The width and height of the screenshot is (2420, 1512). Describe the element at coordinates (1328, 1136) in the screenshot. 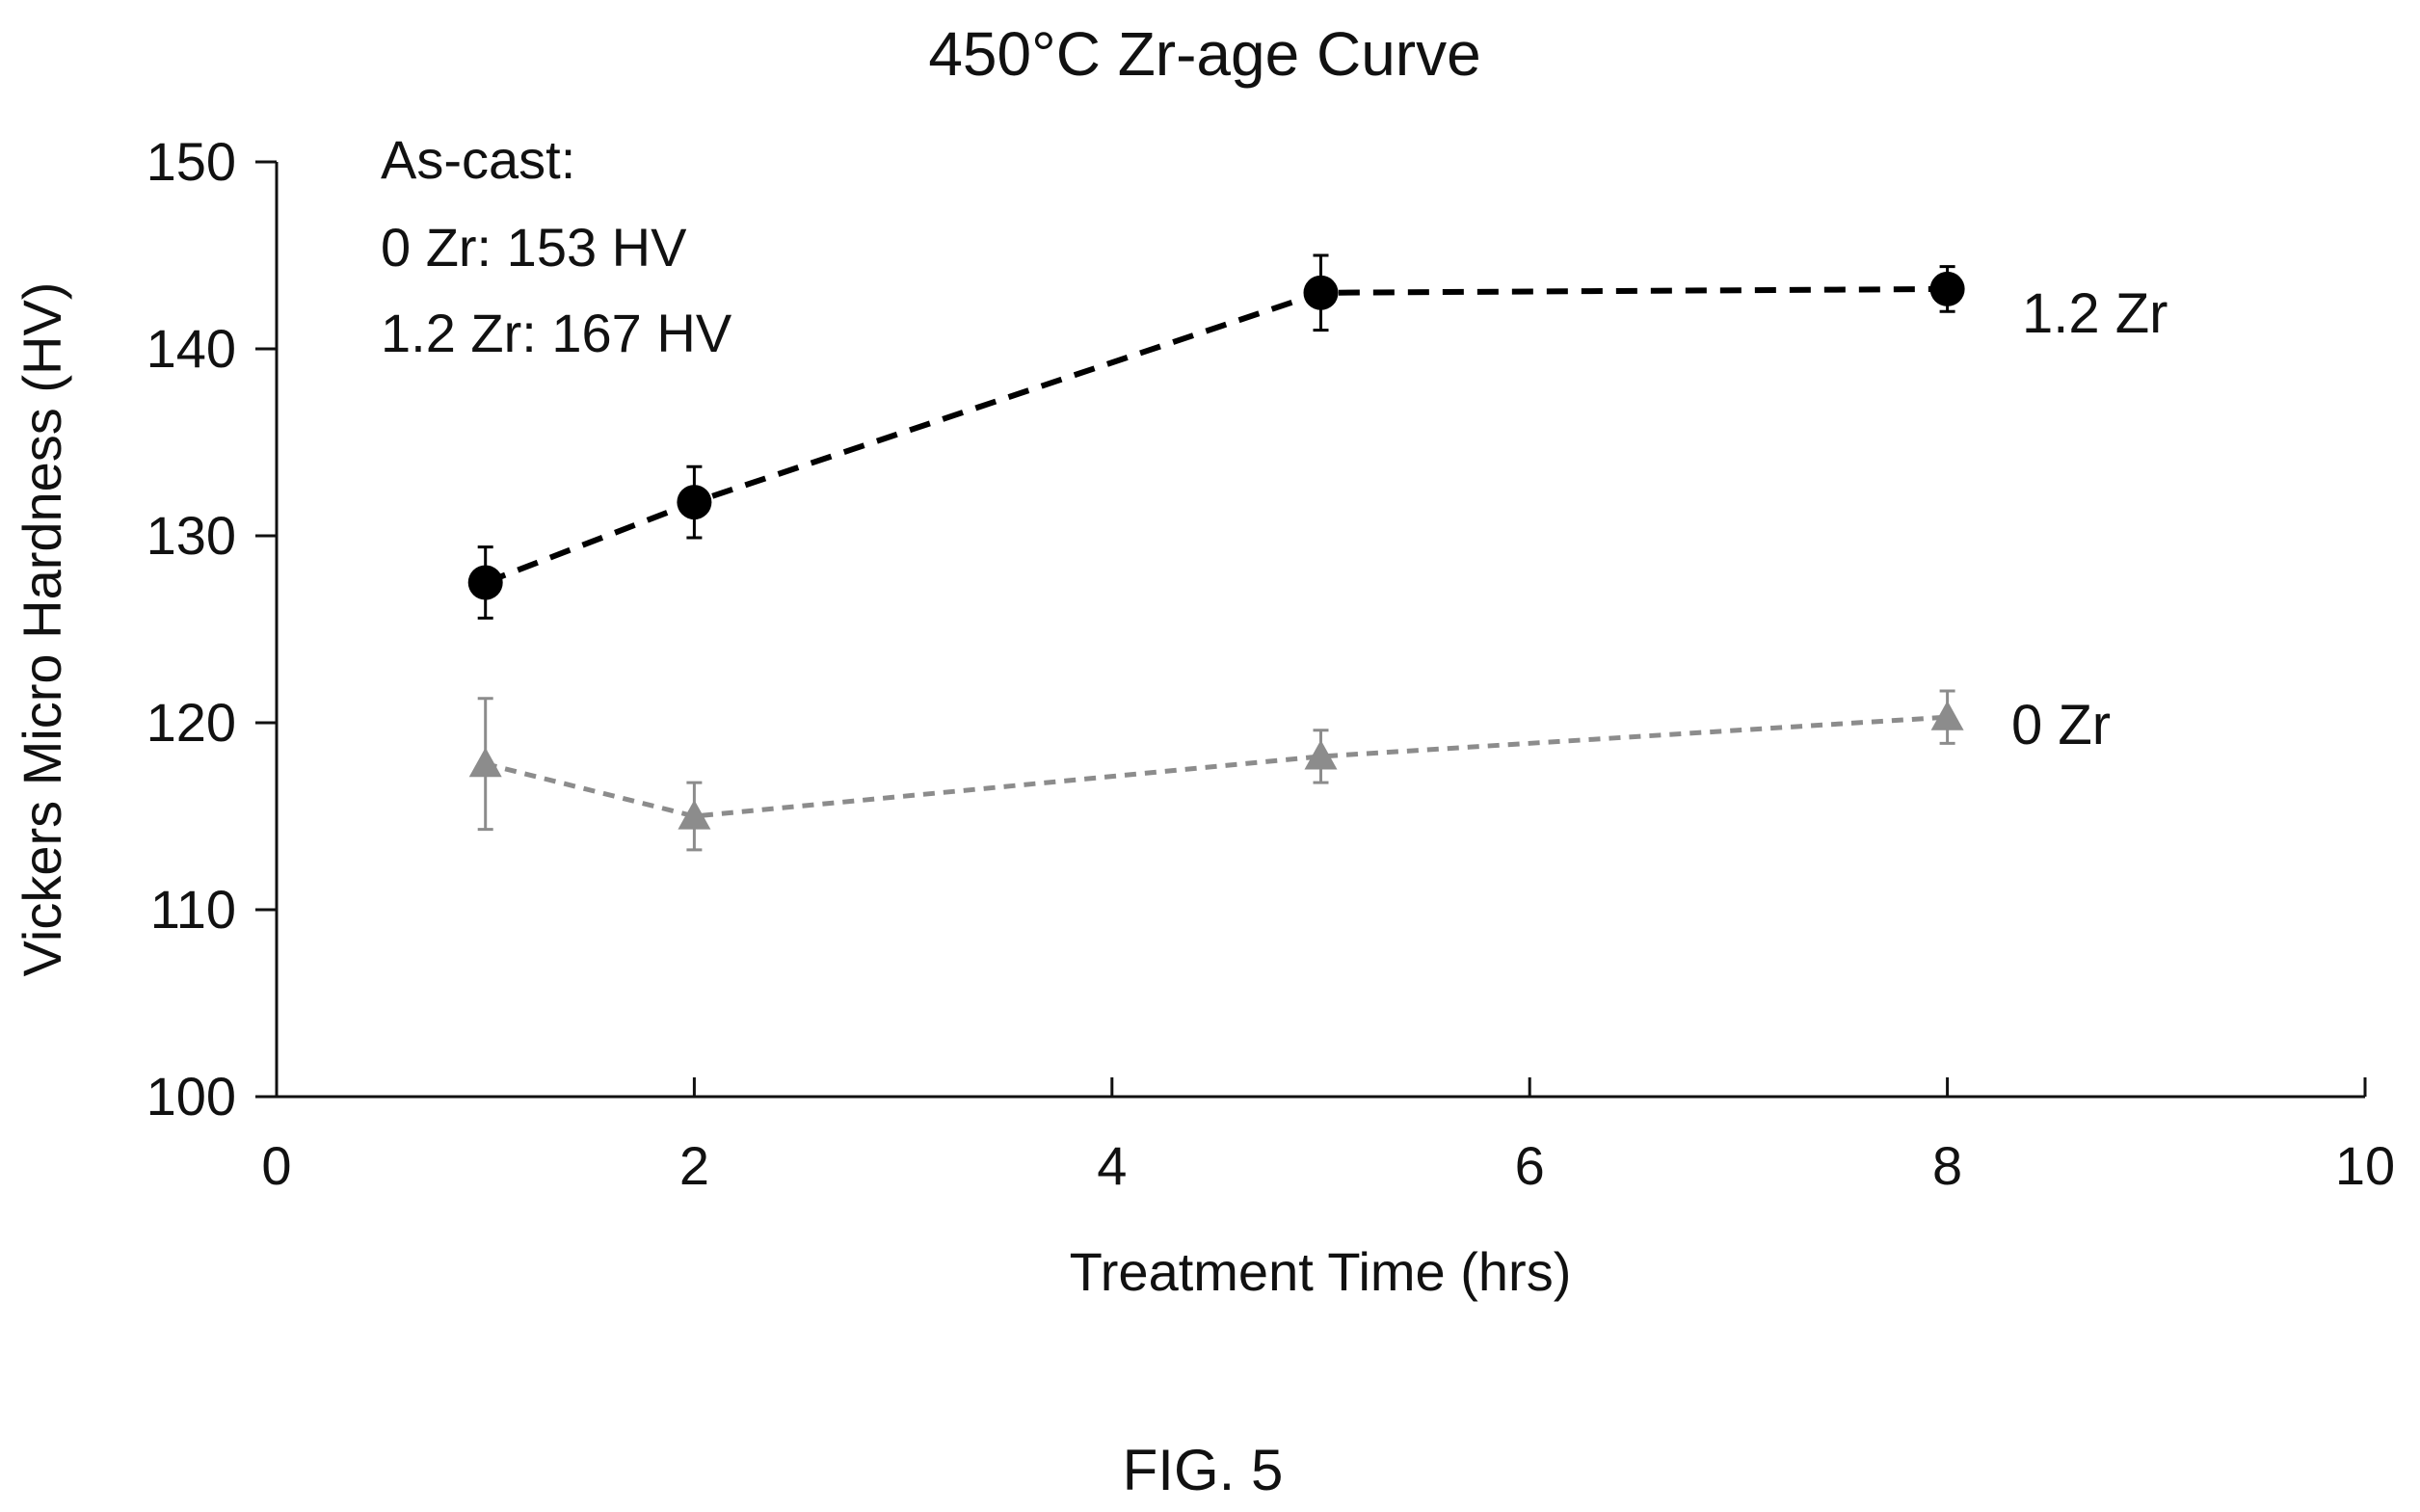

I see `x-axis-ticks: 0 2 4 6 8 10` at that location.